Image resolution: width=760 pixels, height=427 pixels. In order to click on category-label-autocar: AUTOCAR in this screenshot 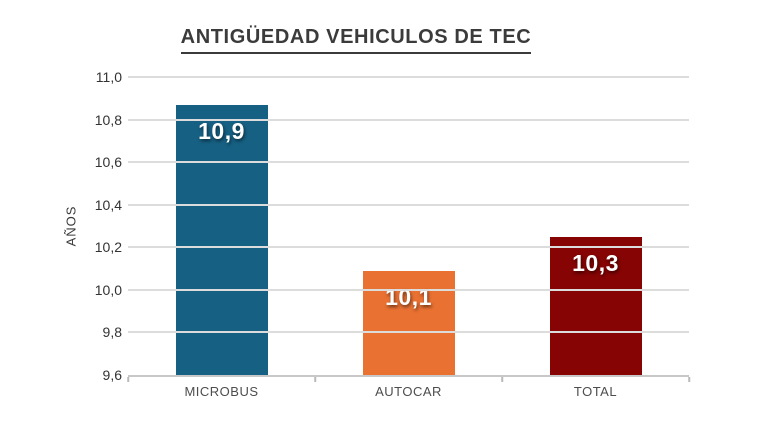, I will do `click(408, 391)`.